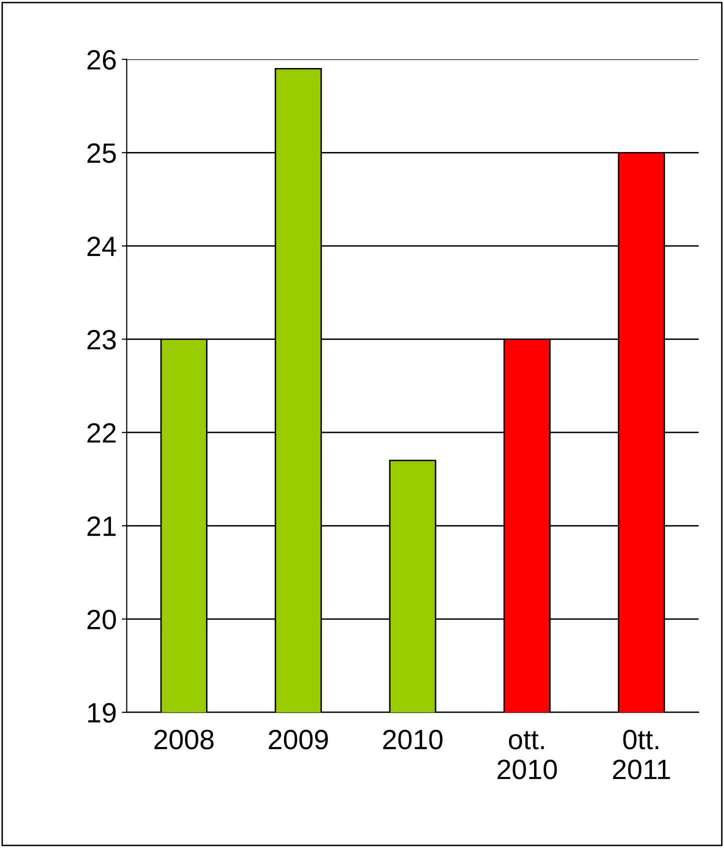 The width and height of the screenshot is (724, 848). What do you see at coordinates (101, 60) in the screenshot?
I see `y-tick-label: 26` at bounding box center [101, 60].